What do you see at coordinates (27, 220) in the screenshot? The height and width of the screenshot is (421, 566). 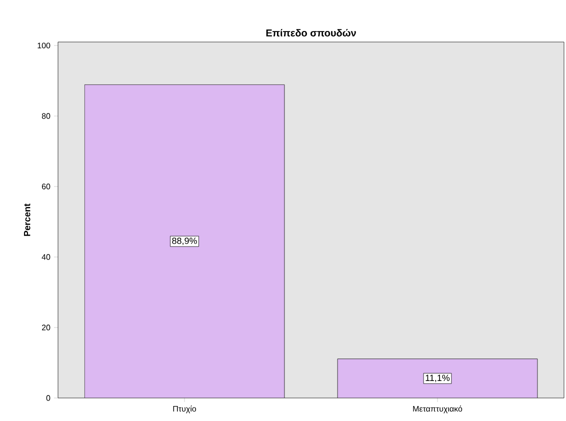 I see `y-axis-title: Percent` at bounding box center [27, 220].